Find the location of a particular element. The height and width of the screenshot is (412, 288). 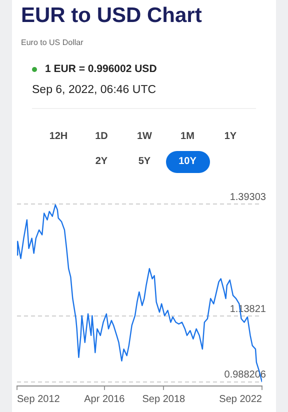

text: 1W is located at coordinates (144, 137).